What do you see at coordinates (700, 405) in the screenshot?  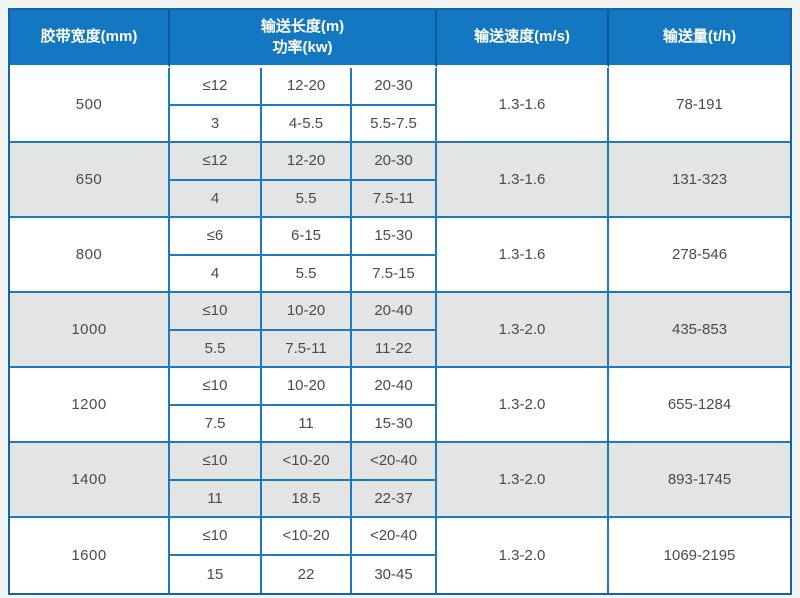 I see `capacity-cell: 655-1284` at bounding box center [700, 405].